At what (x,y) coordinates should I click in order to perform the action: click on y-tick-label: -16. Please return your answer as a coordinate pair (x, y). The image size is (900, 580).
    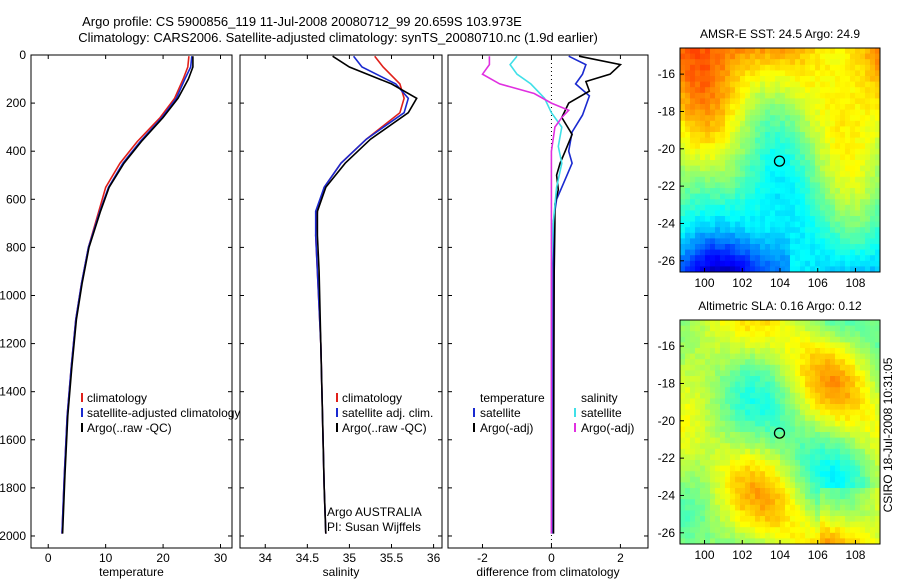
    Looking at the image, I should click on (667, 346).